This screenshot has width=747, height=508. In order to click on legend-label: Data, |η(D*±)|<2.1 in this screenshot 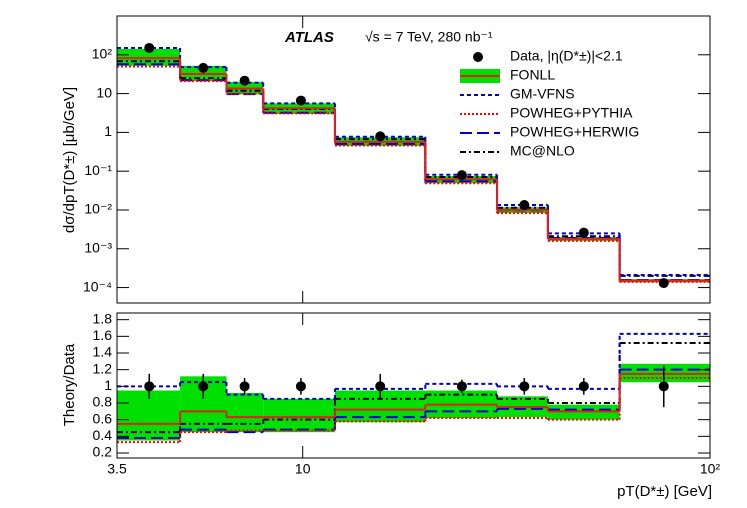, I will do `click(566, 56)`.